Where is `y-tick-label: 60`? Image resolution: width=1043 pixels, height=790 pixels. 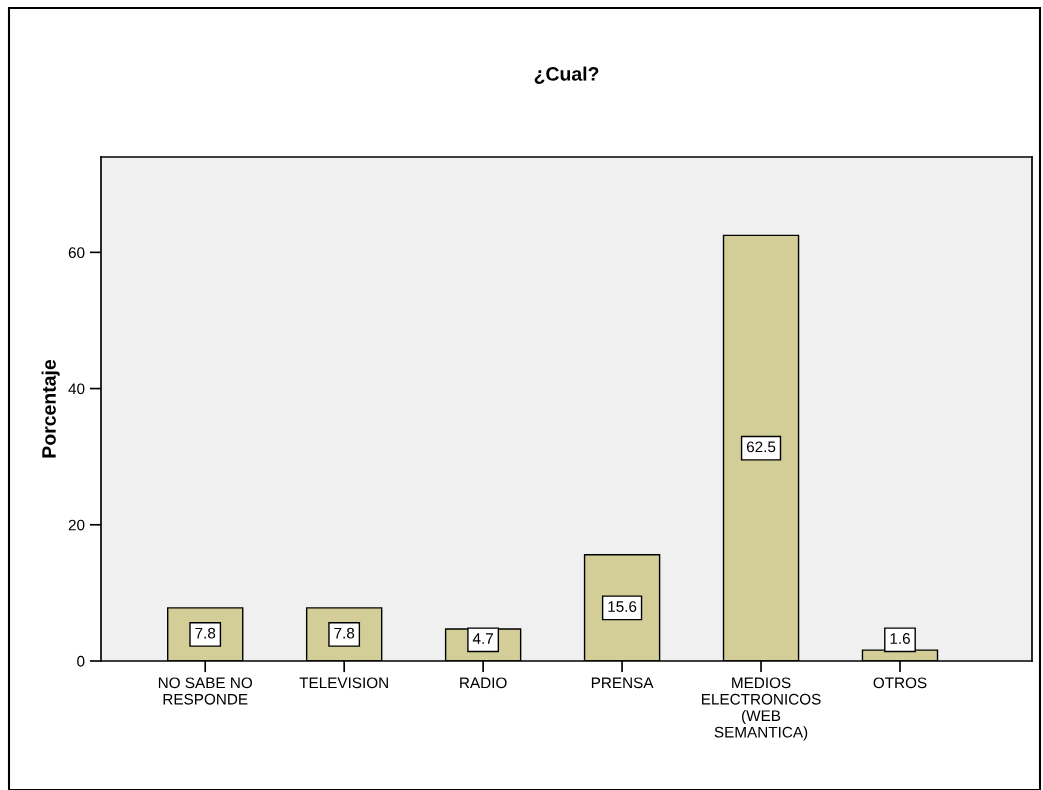 y-tick-label: 60 is located at coordinates (76, 253).